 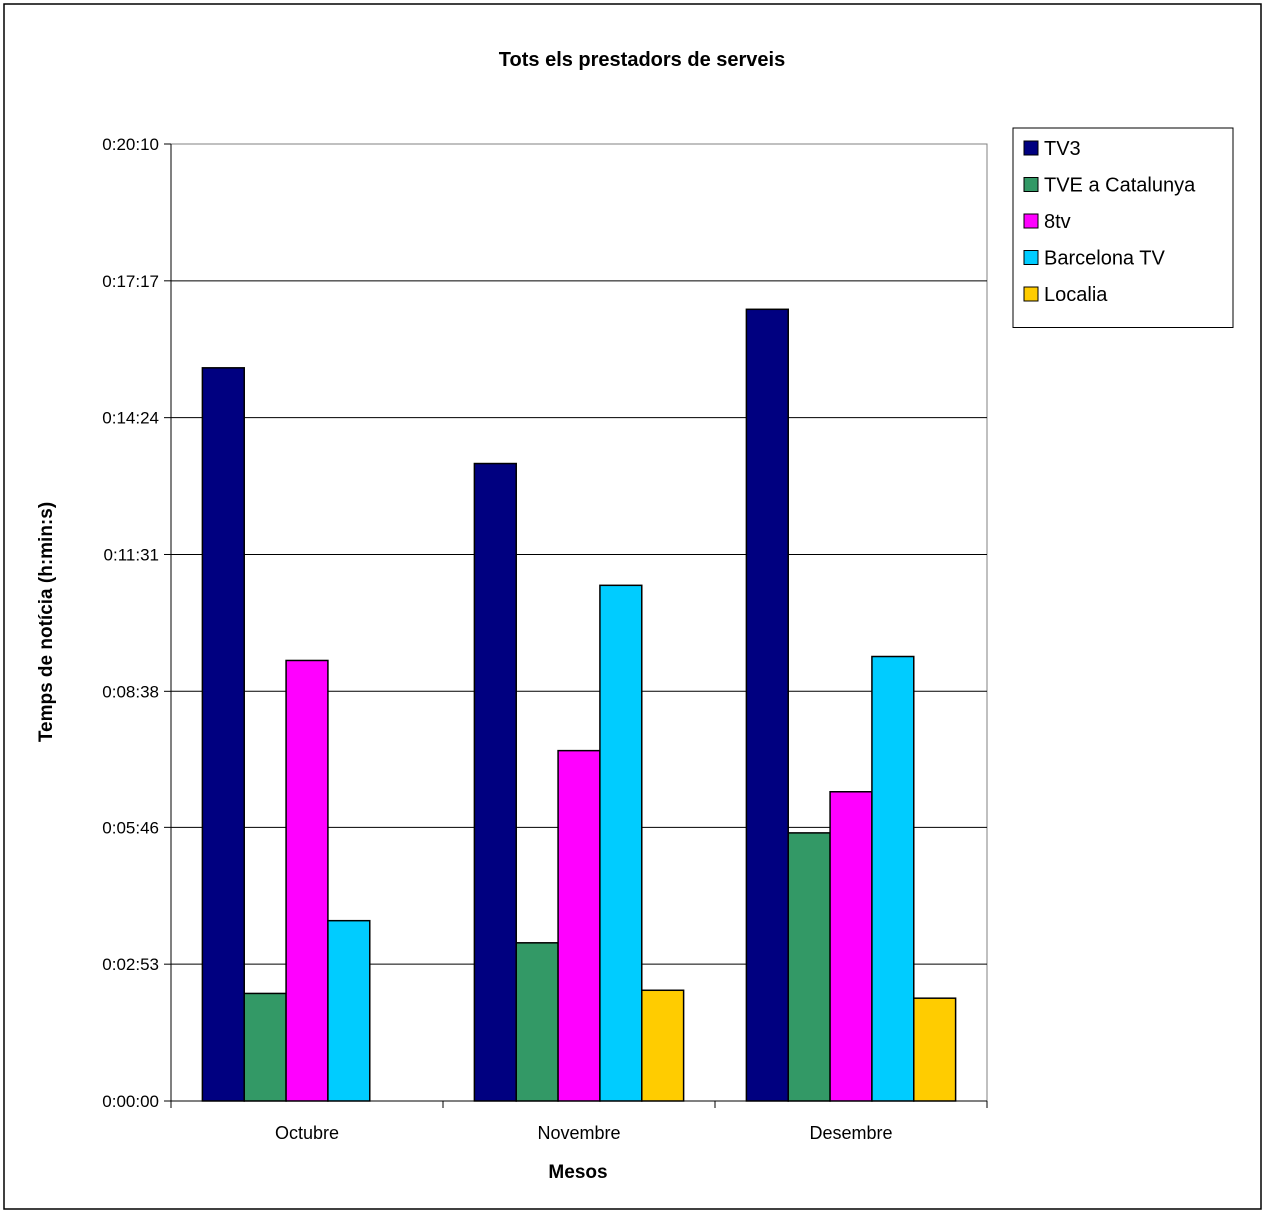 What do you see at coordinates (935, 1049) in the screenshot?
I see `bar-localia-desembre` at bounding box center [935, 1049].